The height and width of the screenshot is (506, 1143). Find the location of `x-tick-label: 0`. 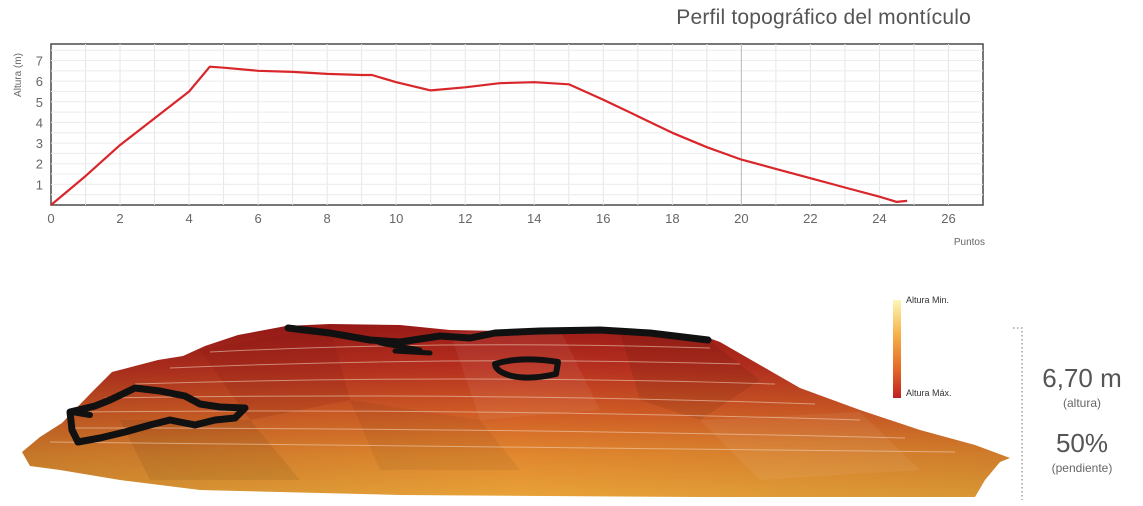

x-tick-label: 0 is located at coordinates (50, 218).